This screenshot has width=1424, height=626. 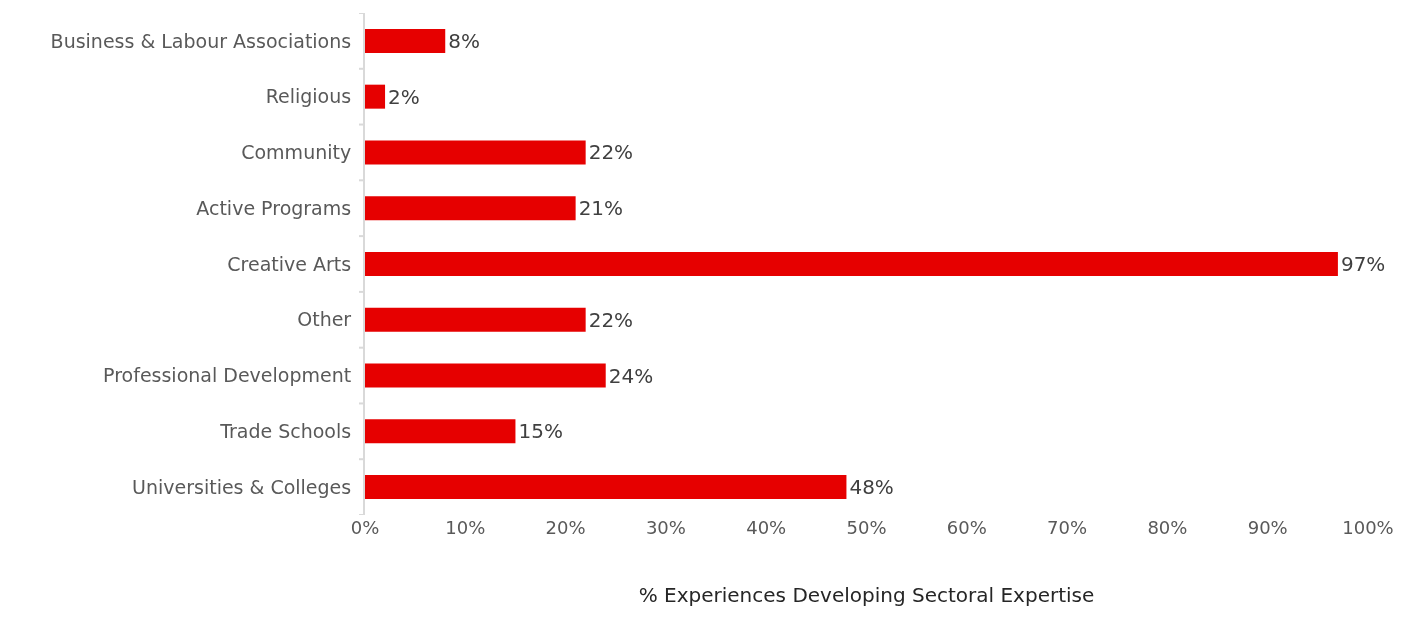 I want to click on data-label: 97%, so click(x=1363, y=263).